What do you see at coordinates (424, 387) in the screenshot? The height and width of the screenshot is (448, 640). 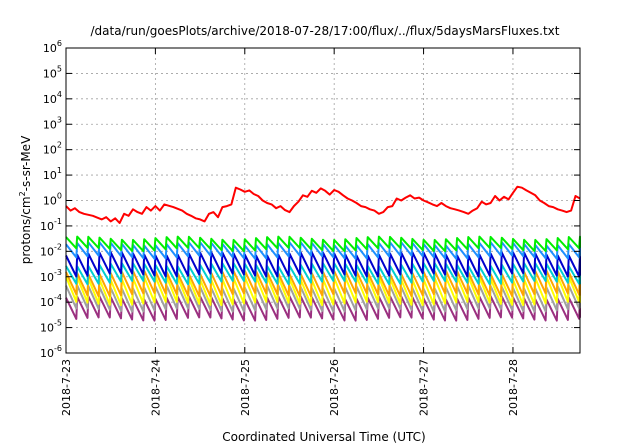 I see `x-tick-label: 2018-7-27` at bounding box center [424, 387].